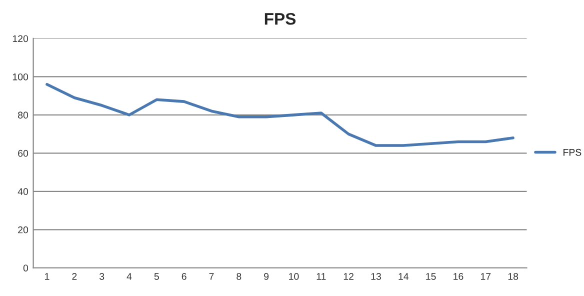  Describe the element at coordinates (349, 276) in the screenshot. I see `x-tick-label: 12` at that location.